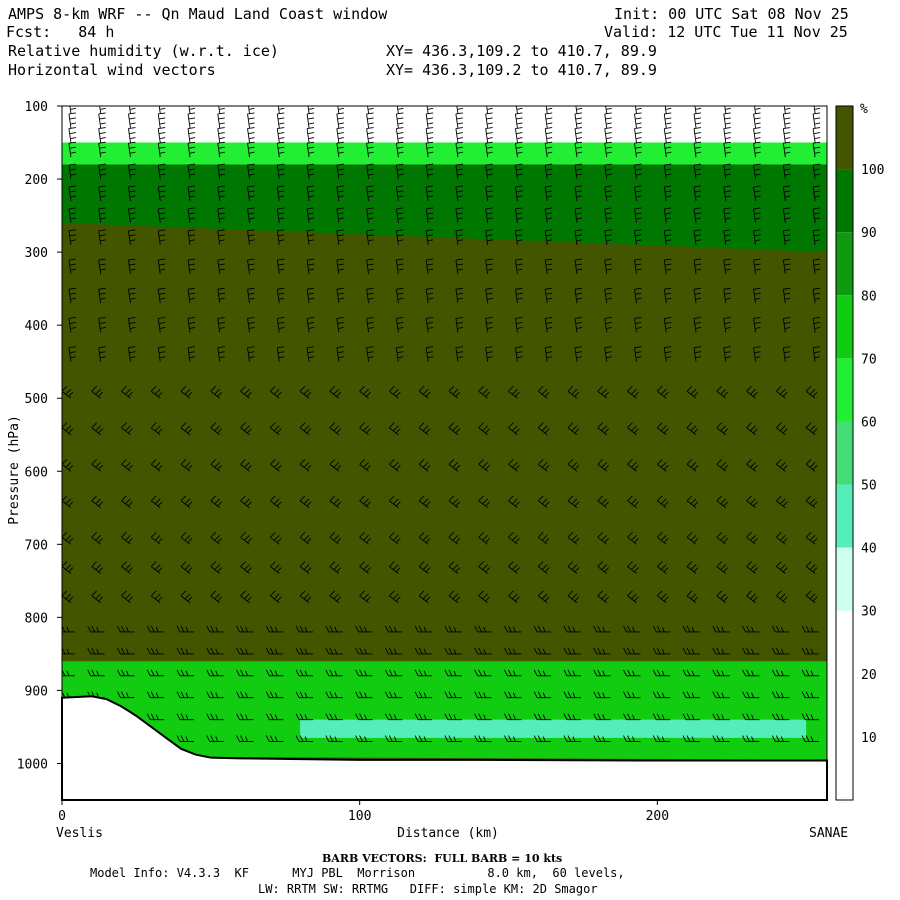  What do you see at coordinates (859, 453) in the screenshot?
I see `colorbar: 10 20 30 40 50 60 70 80 90 100` at bounding box center [859, 453].